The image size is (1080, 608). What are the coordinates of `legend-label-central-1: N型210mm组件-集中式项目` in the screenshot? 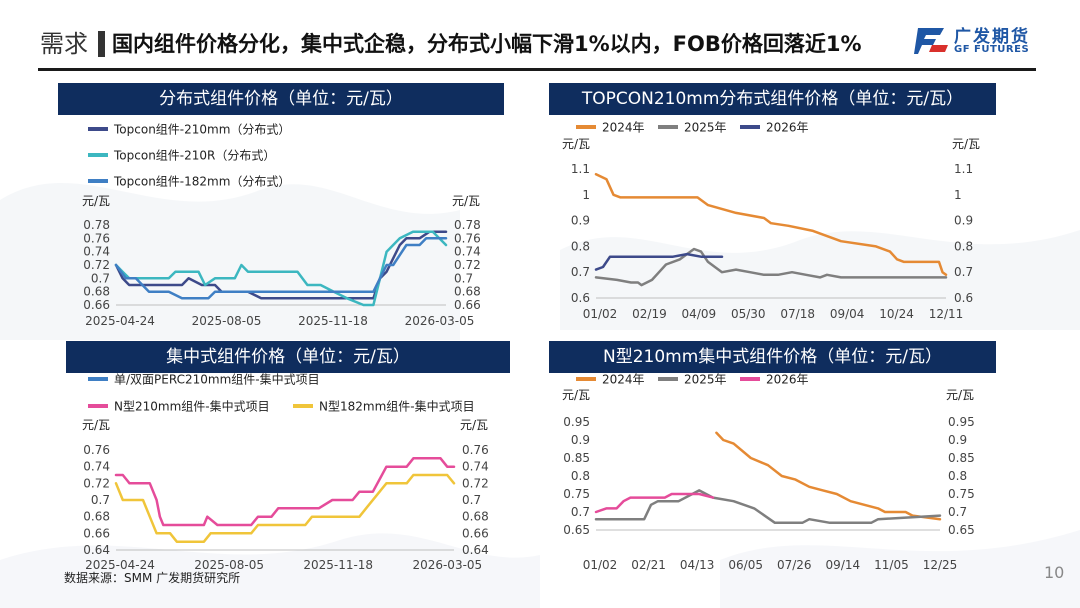 It's located at (192, 406).